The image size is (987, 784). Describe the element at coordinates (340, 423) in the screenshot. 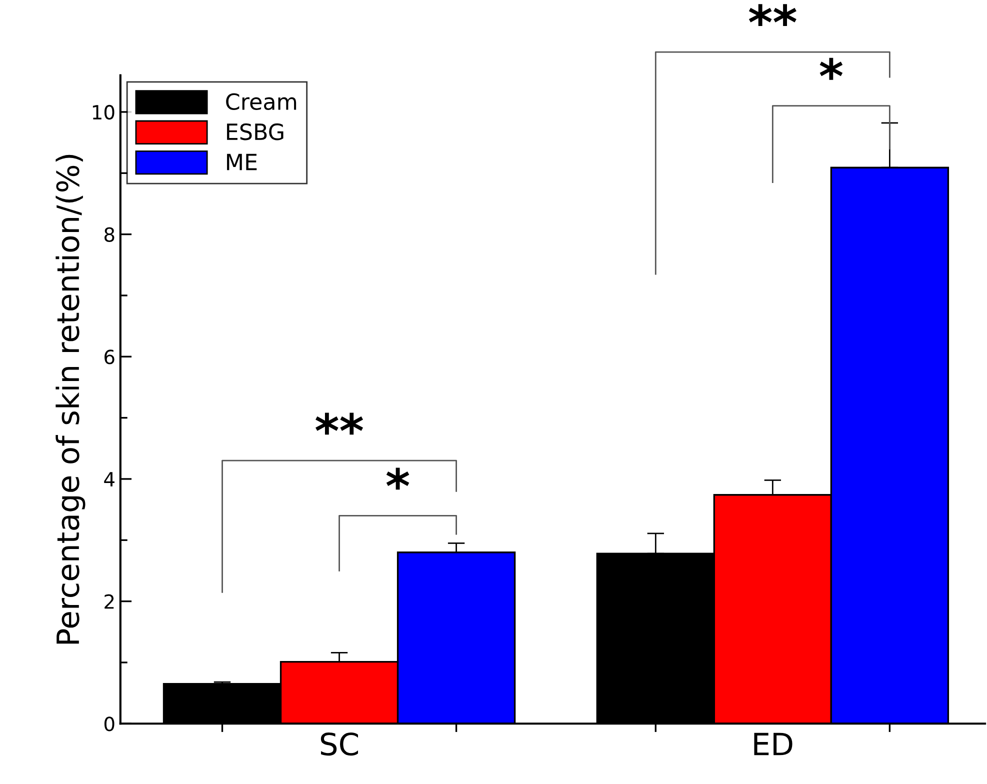

I see `annotation: **` at that location.